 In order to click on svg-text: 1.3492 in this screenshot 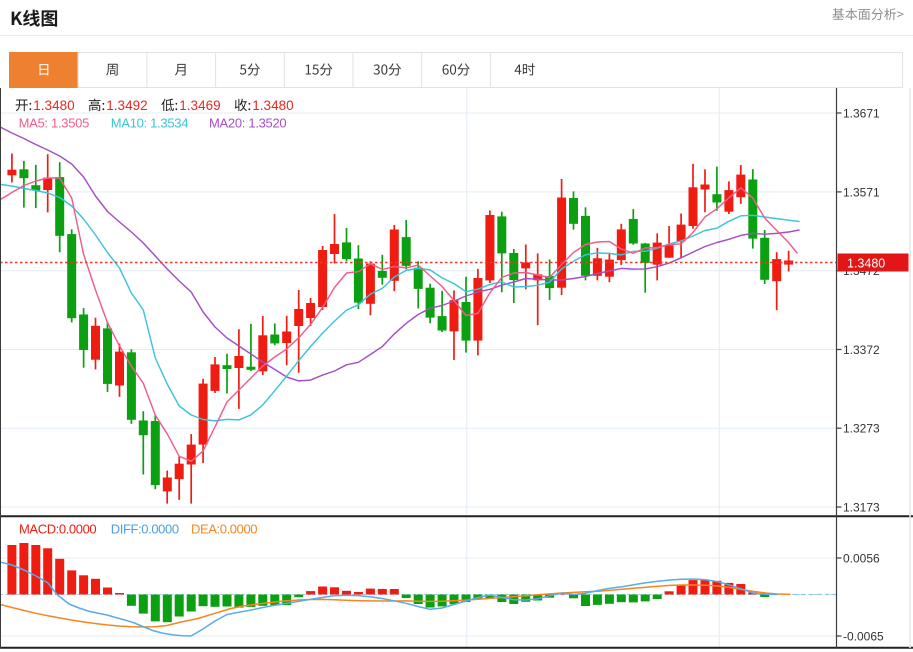, I will do `click(126, 105)`.